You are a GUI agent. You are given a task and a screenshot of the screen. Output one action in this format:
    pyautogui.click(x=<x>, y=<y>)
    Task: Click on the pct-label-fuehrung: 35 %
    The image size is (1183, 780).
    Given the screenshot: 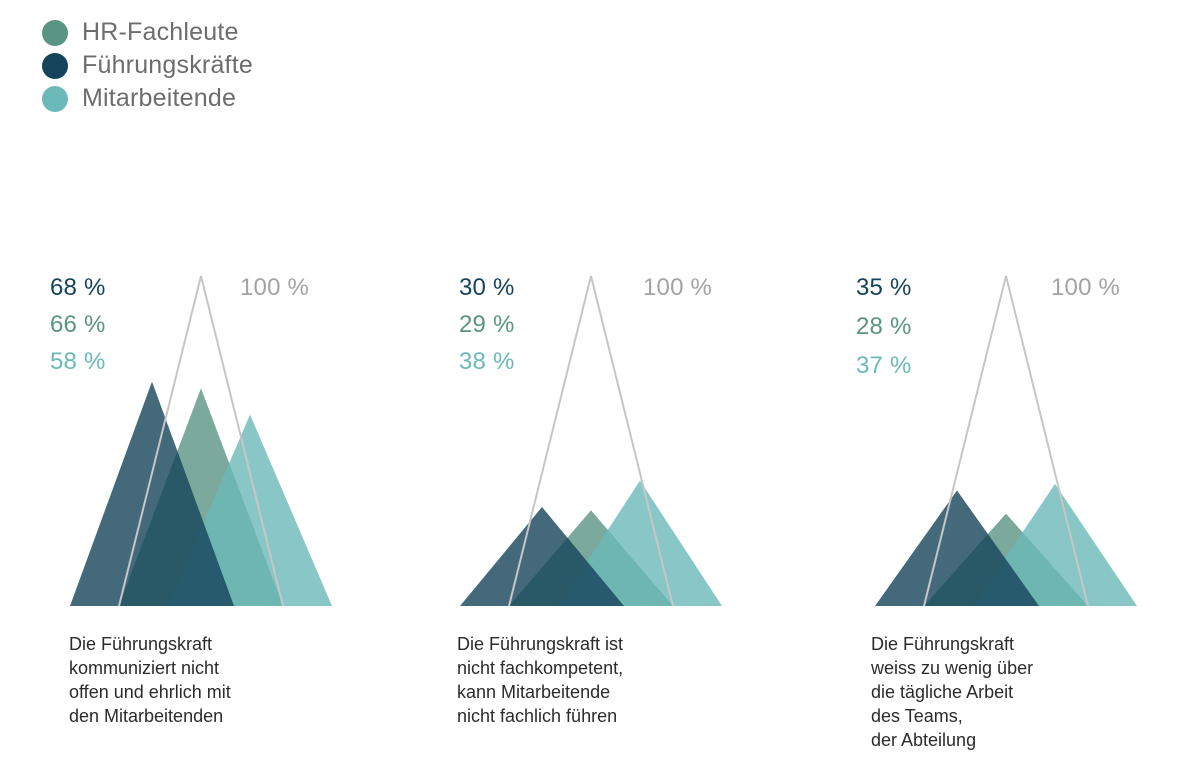 What is the action you would take?
    pyautogui.click(x=884, y=287)
    